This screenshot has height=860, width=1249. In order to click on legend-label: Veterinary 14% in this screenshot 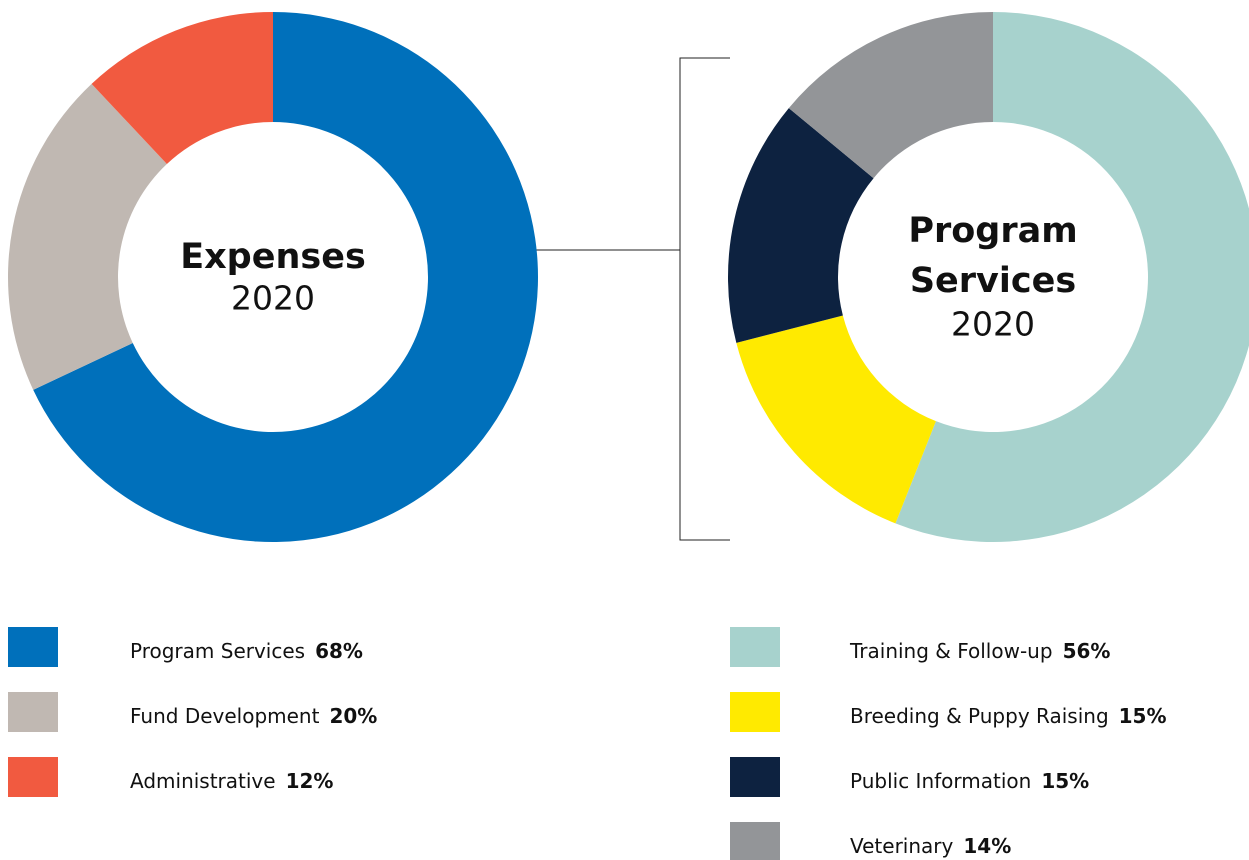, I will do `click(930, 846)`.